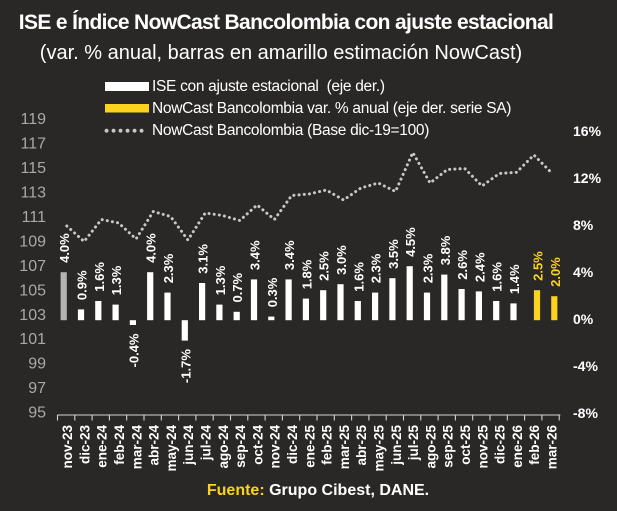 The width and height of the screenshot is (617, 511). What do you see at coordinates (33, 119) in the screenshot?
I see `svg-text: 119` at bounding box center [33, 119].